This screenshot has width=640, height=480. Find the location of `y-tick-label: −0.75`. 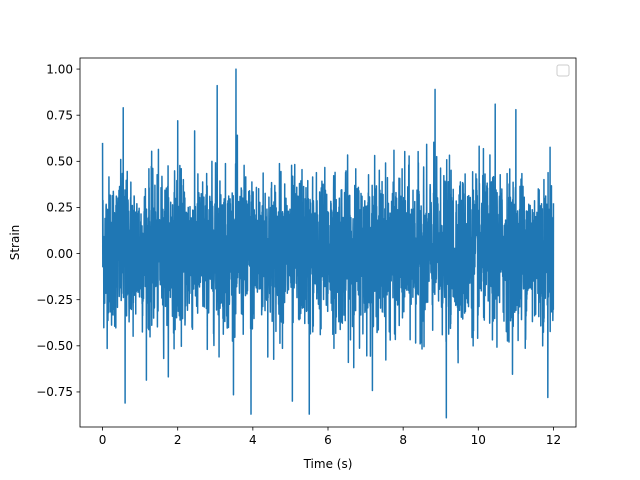

y-tick-label: −0.75 is located at coordinates (54, 392).